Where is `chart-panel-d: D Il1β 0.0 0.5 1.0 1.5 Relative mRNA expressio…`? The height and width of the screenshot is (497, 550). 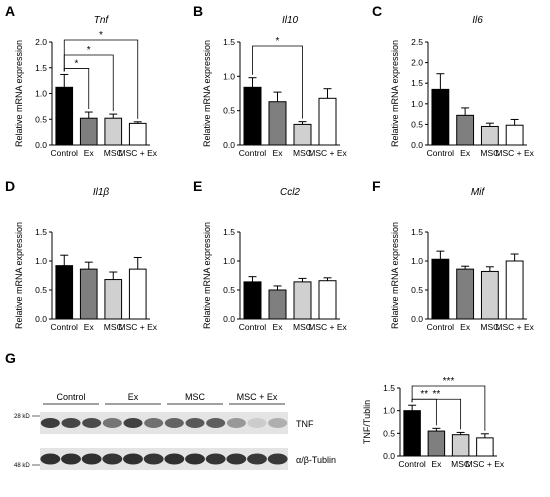
chart-panel-d: D Il1β 0.0 0.5 1.0 1.5 Relative mRNA expressio… is located at coordinates (81, 255).